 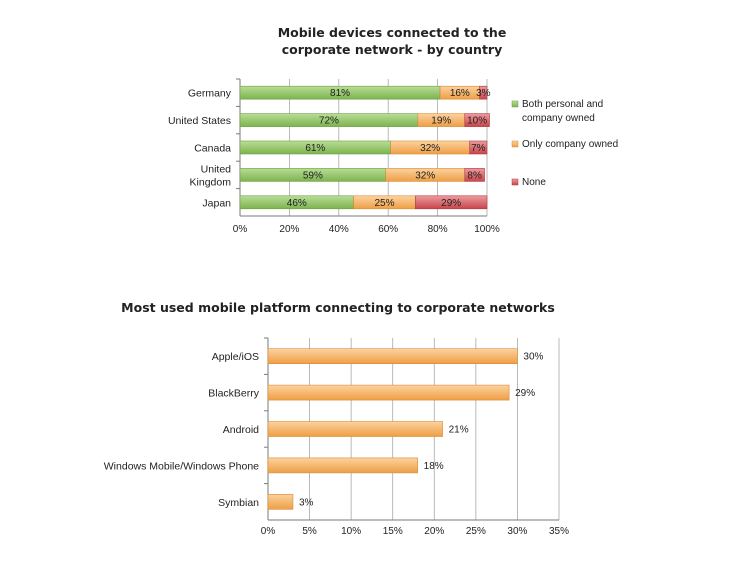 I want to click on category-label: United Kingdom, so click(x=211, y=175).